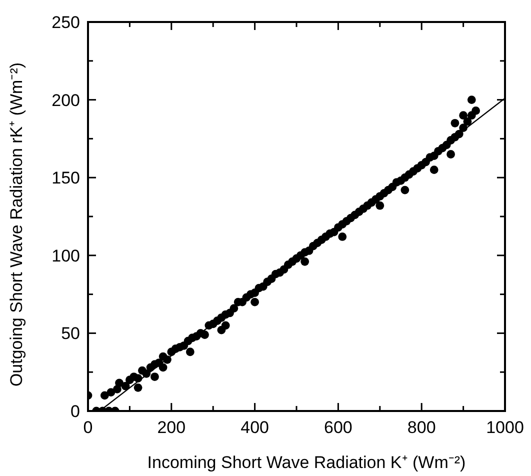 Image resolution: width=531 pixels, height=476 pixels. Describe the element at coordinates (306, 462) in the screenshot. I see `x-axis-title: Incoming Short Wave Radiation K⁺ (Wm⁻²)` at that location.